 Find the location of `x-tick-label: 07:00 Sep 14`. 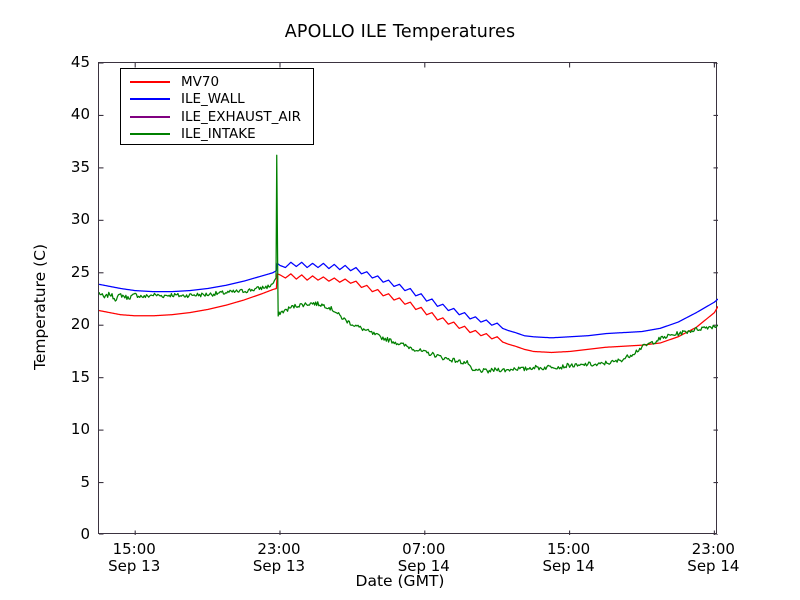

x-tick-label: 07:00 Sep 14 is located at coordinates (424, 558).